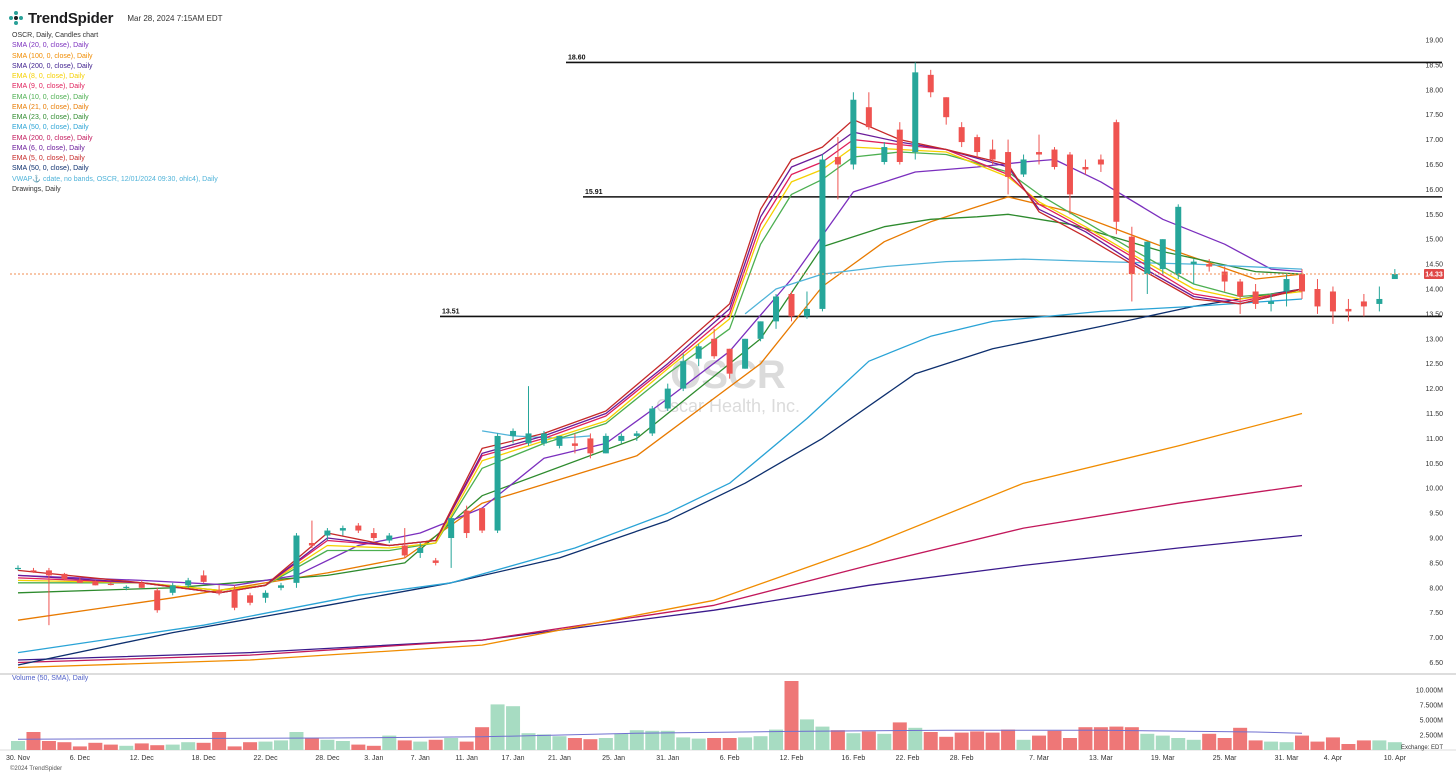 Image resolution: width=1456 pixels, height=775 pixels. I want to click on y-tick-label: 15.00, so click(1434, 240).